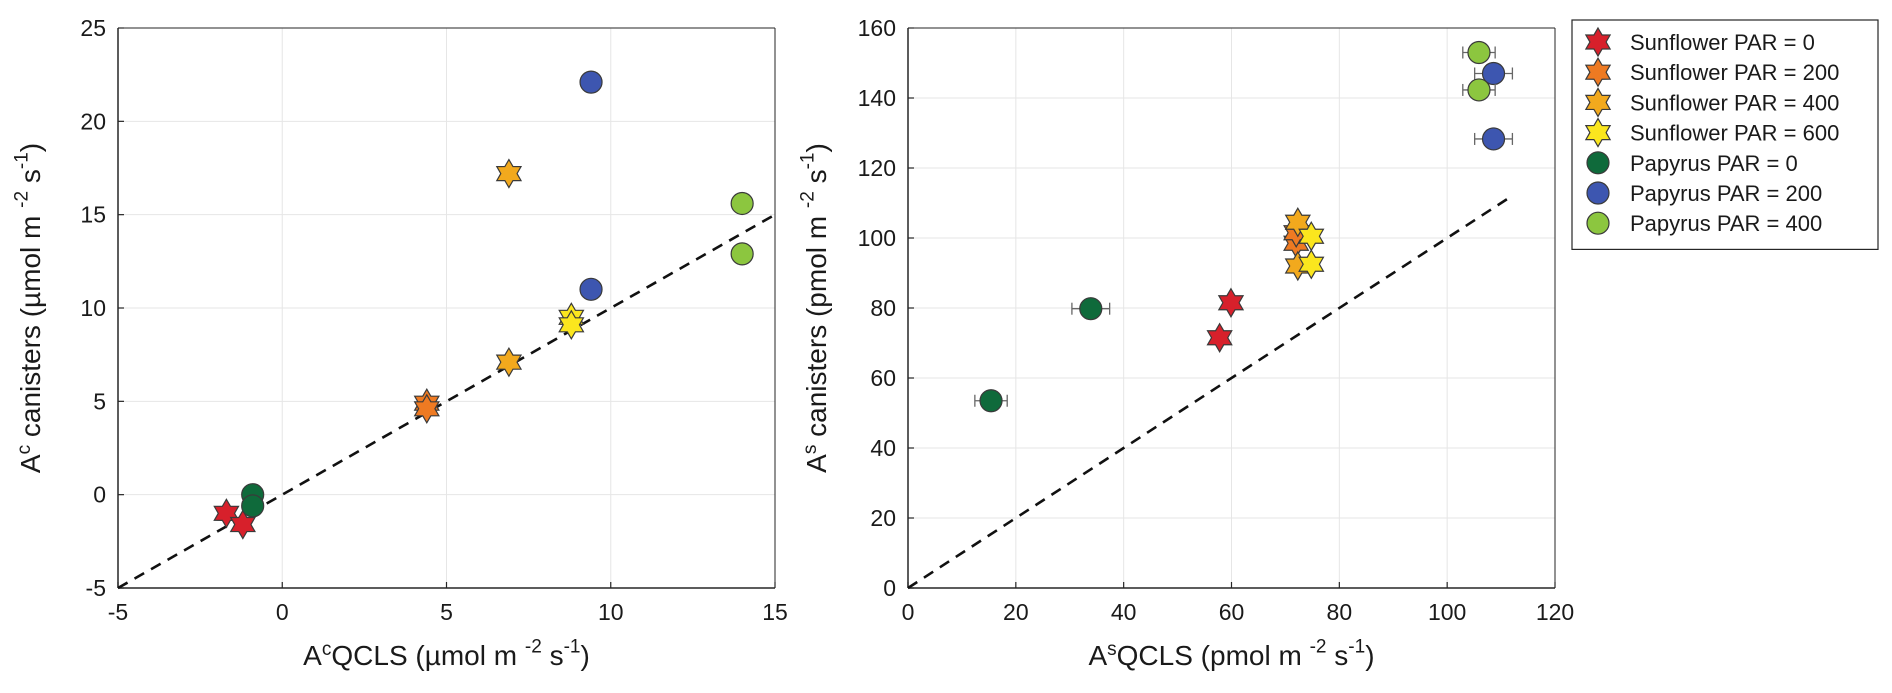  What do you see at coordinates (1016, 612) in the screenshot?
I see `x-tick-label: 20` at bounding box center [1016, 612].